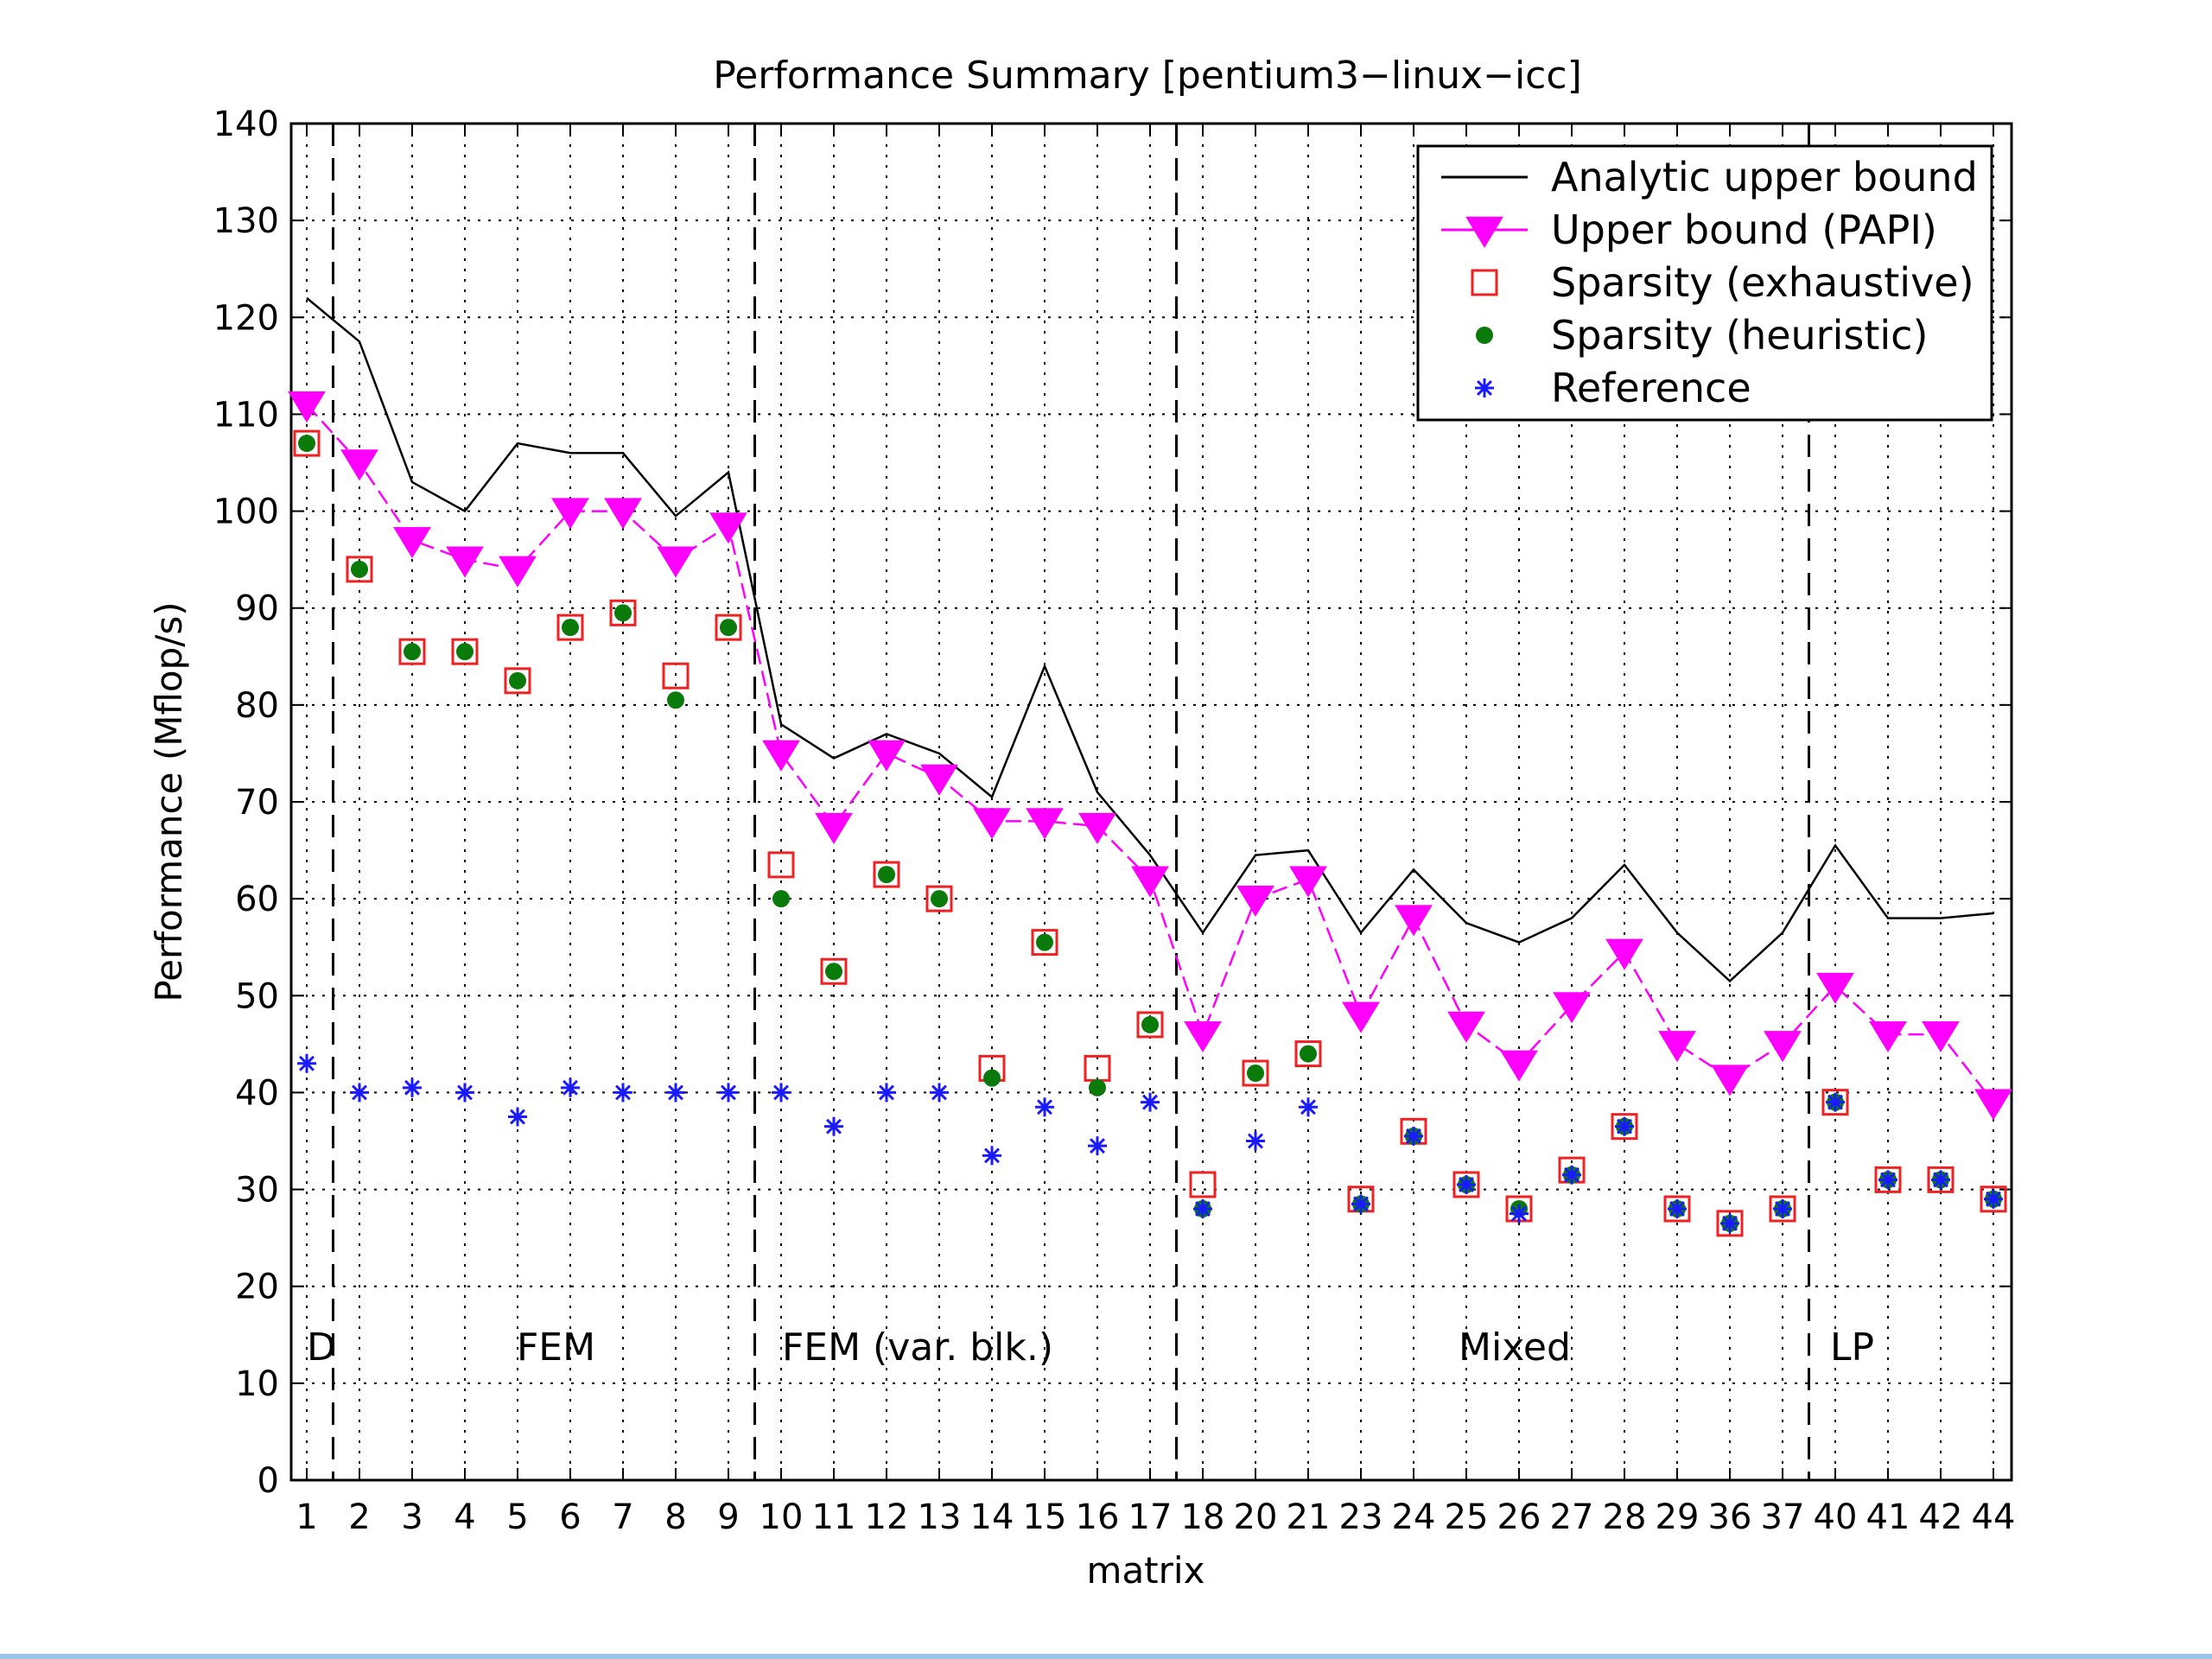  I want to click on x-tick-label: 18, so click(1203, 1517).